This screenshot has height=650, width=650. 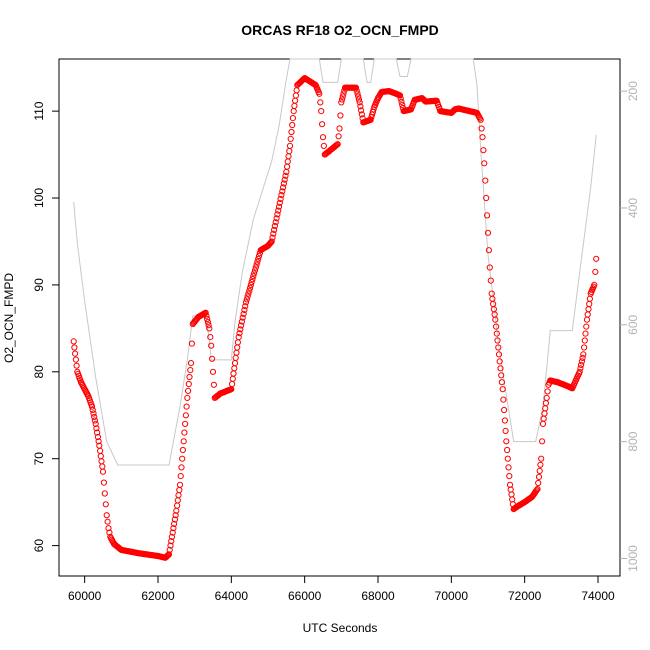 What do you see at coordinates (633, 208) in the screenshot?
I see `right-y-tick-label: 400` at bounding box center [633, 208].